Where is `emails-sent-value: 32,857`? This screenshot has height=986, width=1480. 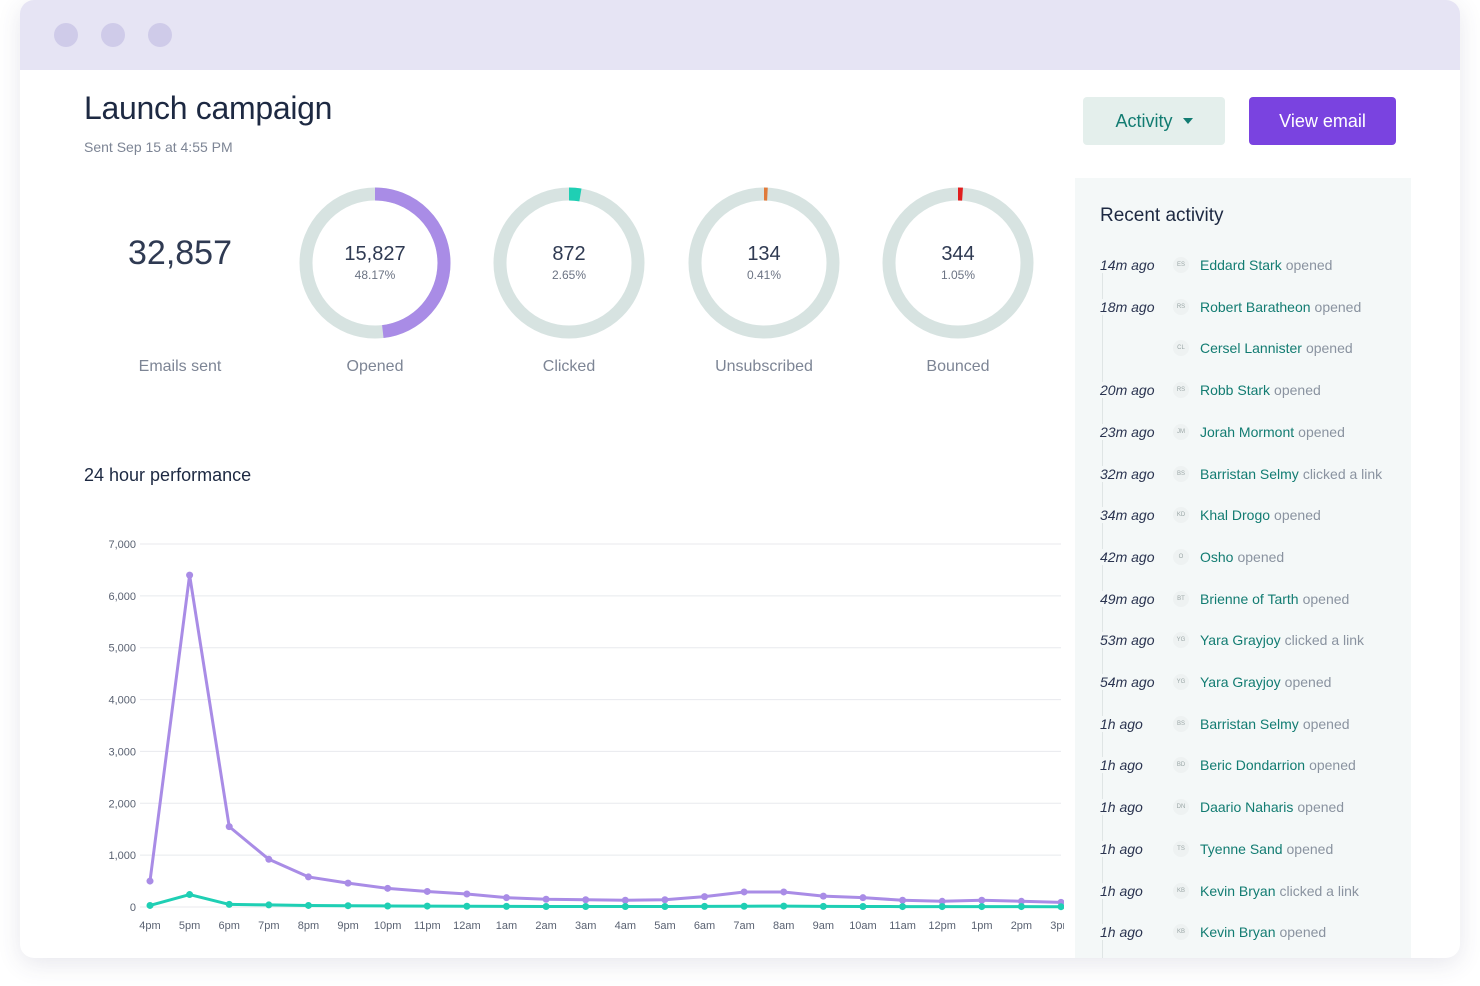 emails-sent-value: 32,857 is located at coordinates (180, 253).